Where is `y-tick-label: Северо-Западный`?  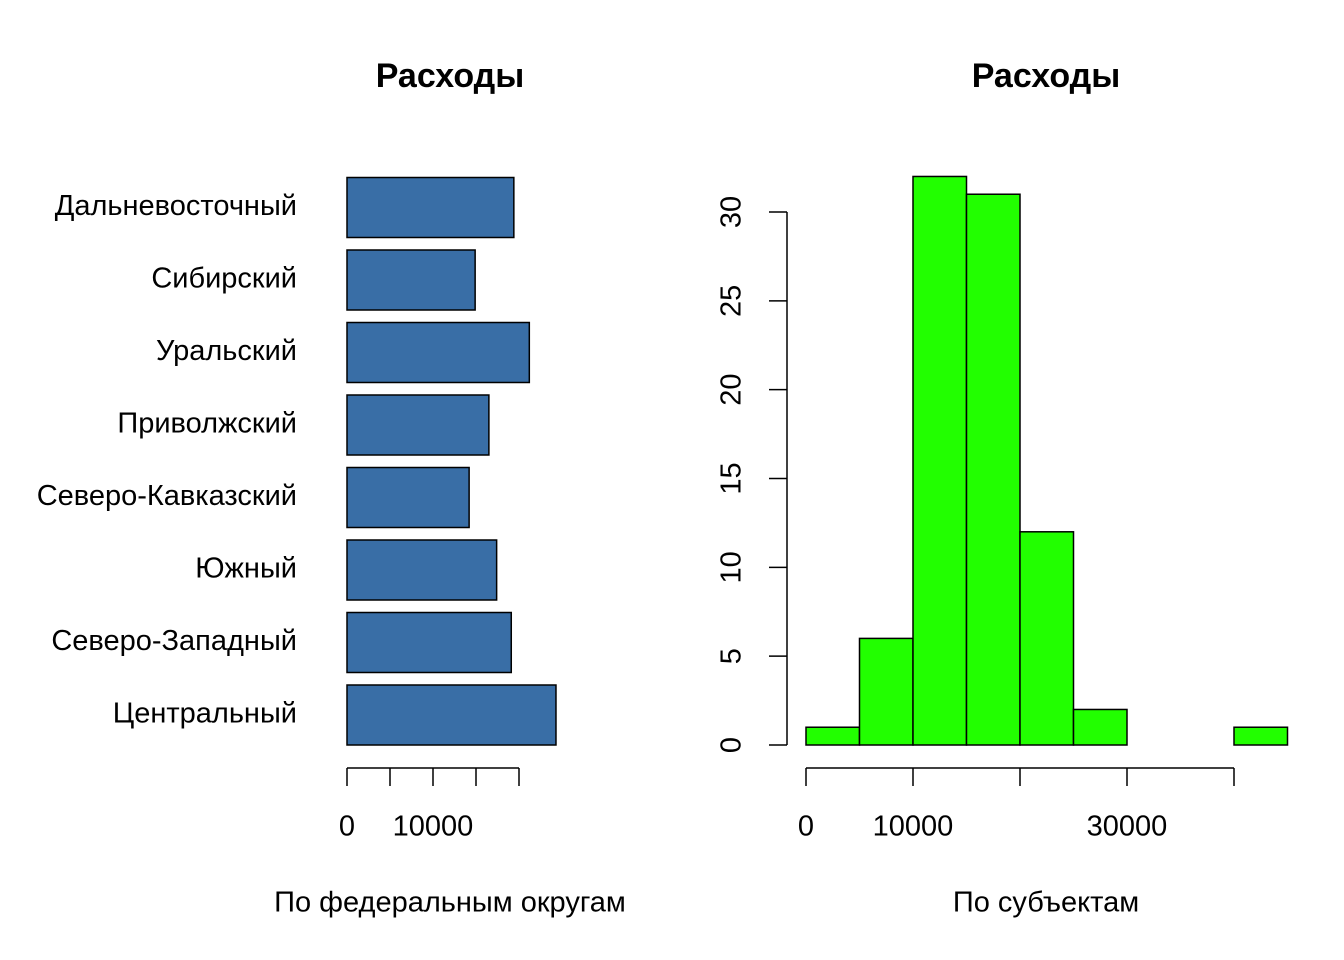
y-tick-label: Северо-Западный is located at coordinates (174, 641).